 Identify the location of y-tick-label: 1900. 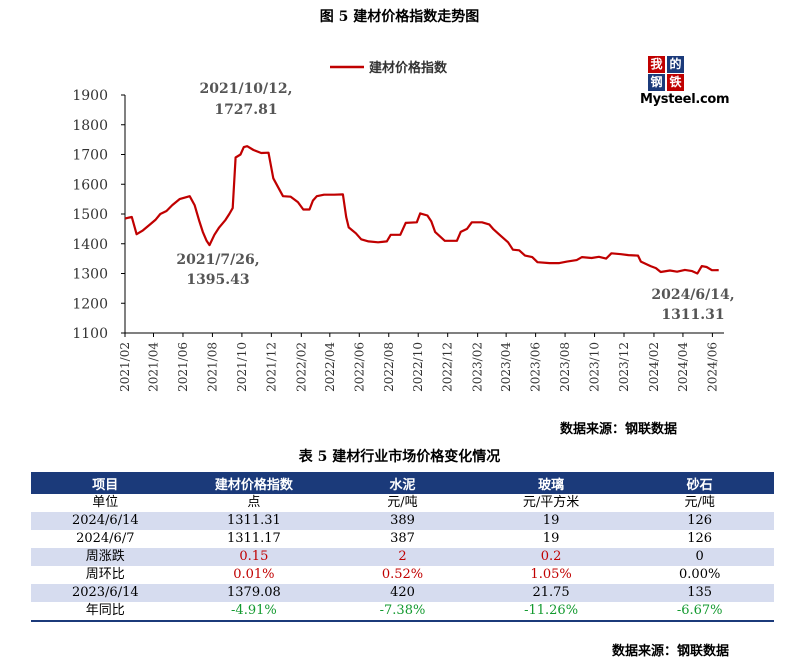
(90, 96).